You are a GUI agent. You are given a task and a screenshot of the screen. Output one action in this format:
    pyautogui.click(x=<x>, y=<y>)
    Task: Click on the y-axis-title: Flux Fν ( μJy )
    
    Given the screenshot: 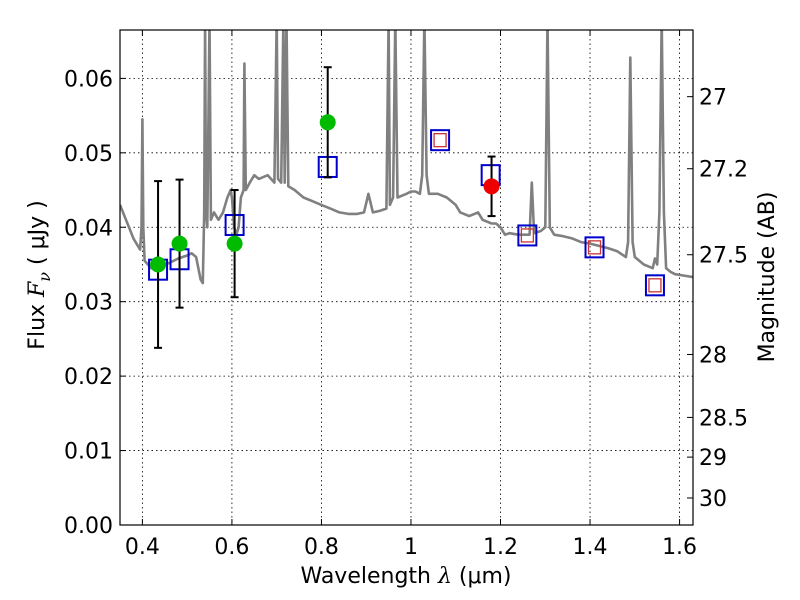 What is the action you would take?
    pyautogui.click(x=39, y=274)
    